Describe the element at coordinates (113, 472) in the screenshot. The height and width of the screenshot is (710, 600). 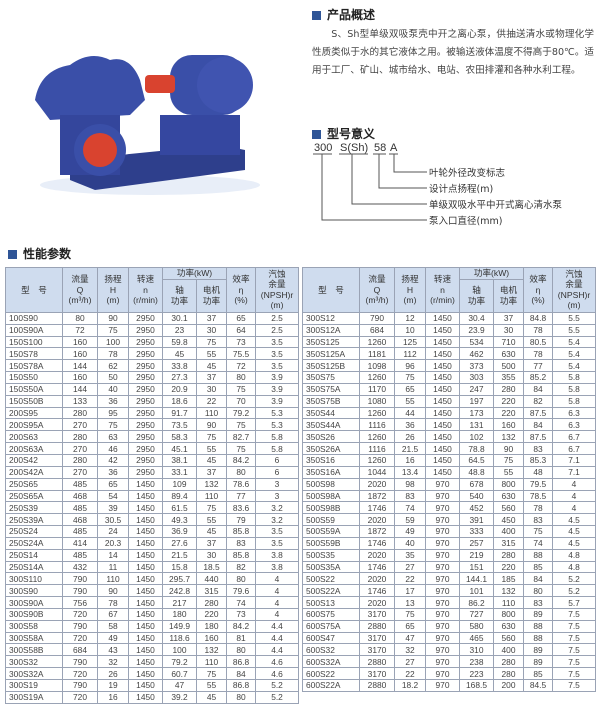
I see `cell-head: 36` at that location.